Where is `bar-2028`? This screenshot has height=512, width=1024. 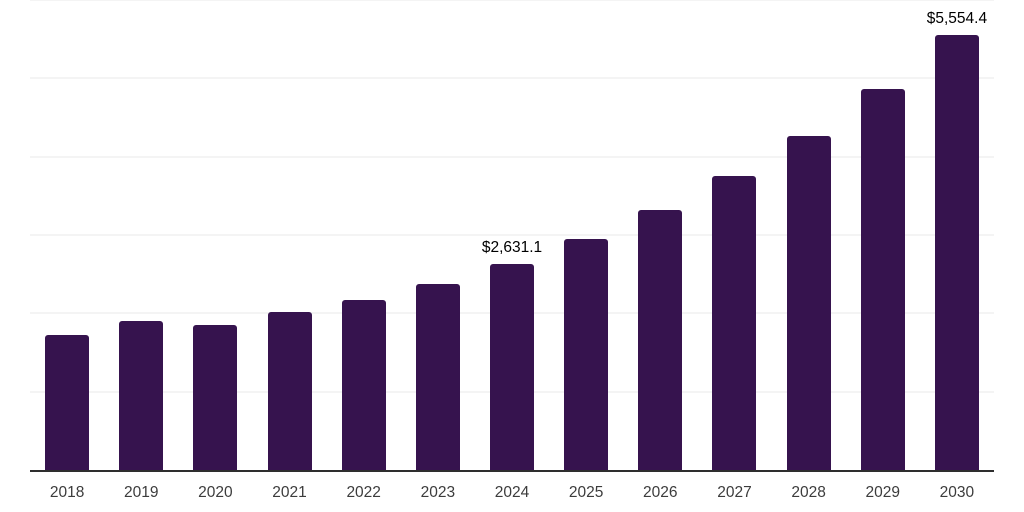 bar-2028 is located at coordinates (808, 302).